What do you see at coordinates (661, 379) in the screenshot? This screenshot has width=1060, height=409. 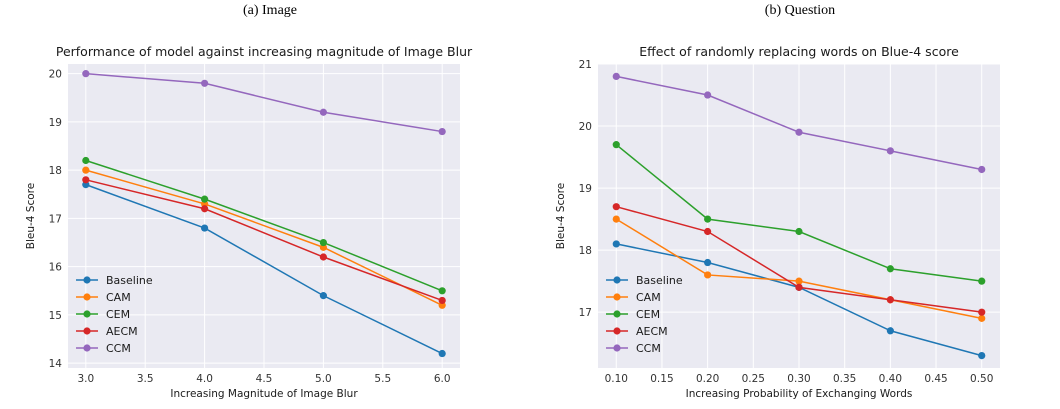 I see `x-tick-label: 0.15` at bounding box center [661, 379].